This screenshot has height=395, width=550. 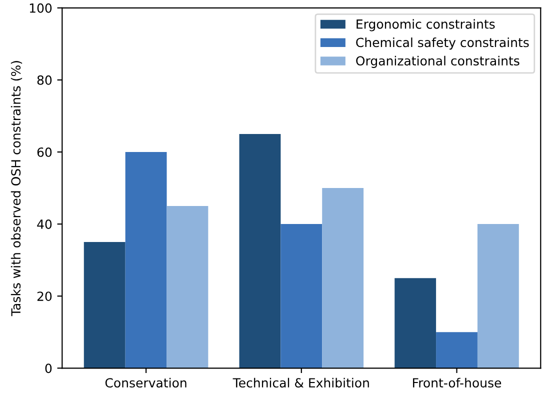 What do you see at coordinates (438, 62) in the screenshot?
I see `legend-label: Organizational constraints` at bounding box center [438, 62].